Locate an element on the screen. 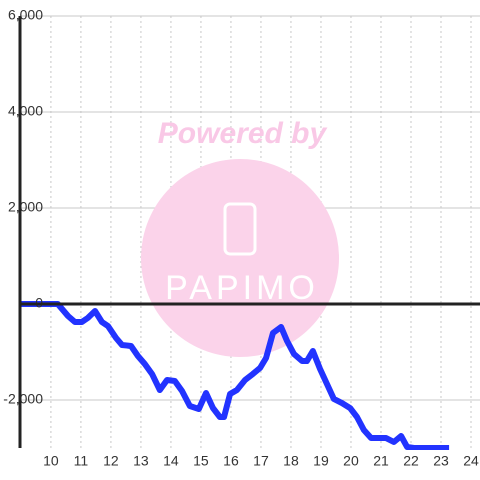 The width and height of the screenshot is (480, 480). x-tick-label: 24 is located at coordinates (471, 461).